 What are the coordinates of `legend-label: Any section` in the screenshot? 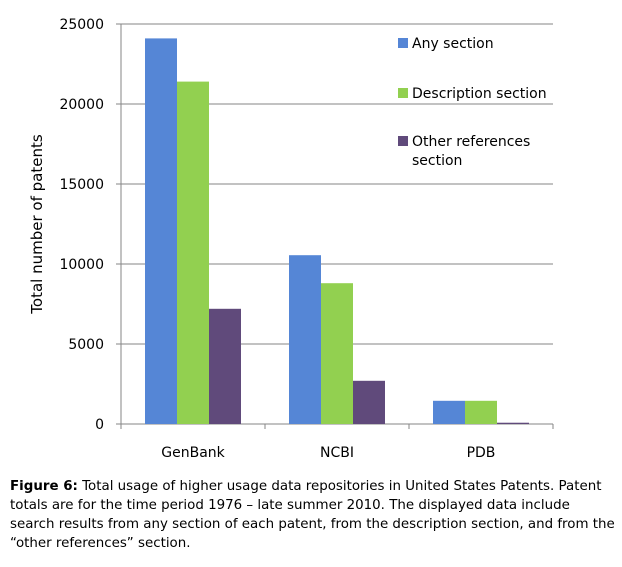 It's located at (453, 44).